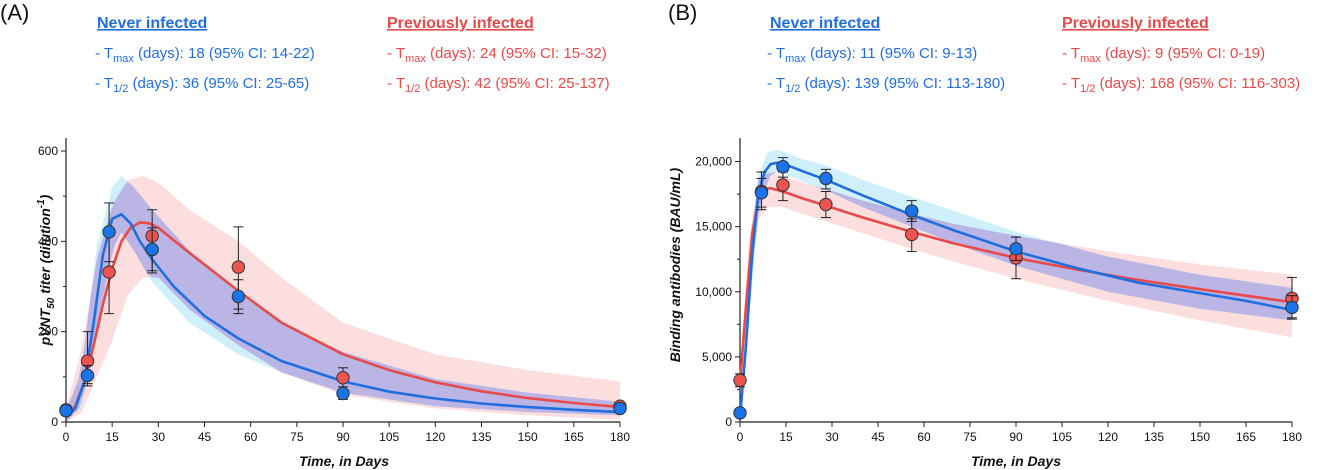 This screenshot has height=470, width=1333. Describe the element at coordinates (1200, 437) in the screenshot. I see `panel-b-x-tick-label: 150` at that location.